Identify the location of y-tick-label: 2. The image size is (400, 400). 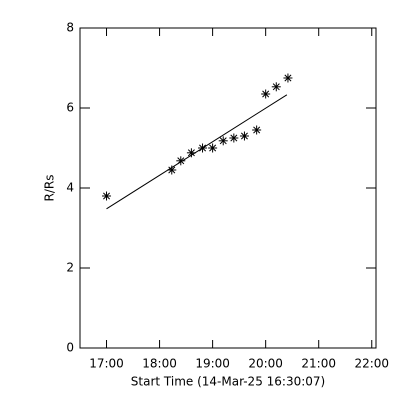
(70, 268).